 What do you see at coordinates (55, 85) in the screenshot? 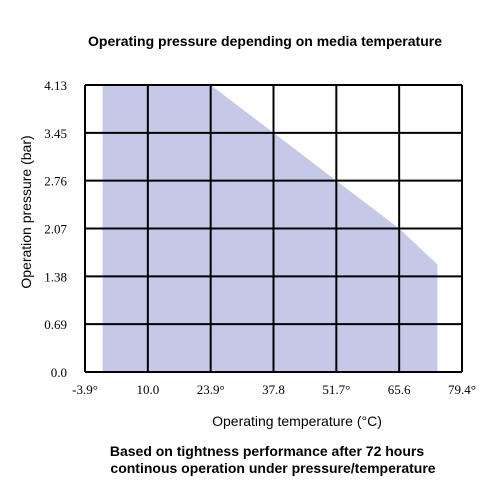
I see `y-tick-label: 4.13` at bounding box center [55, 85].